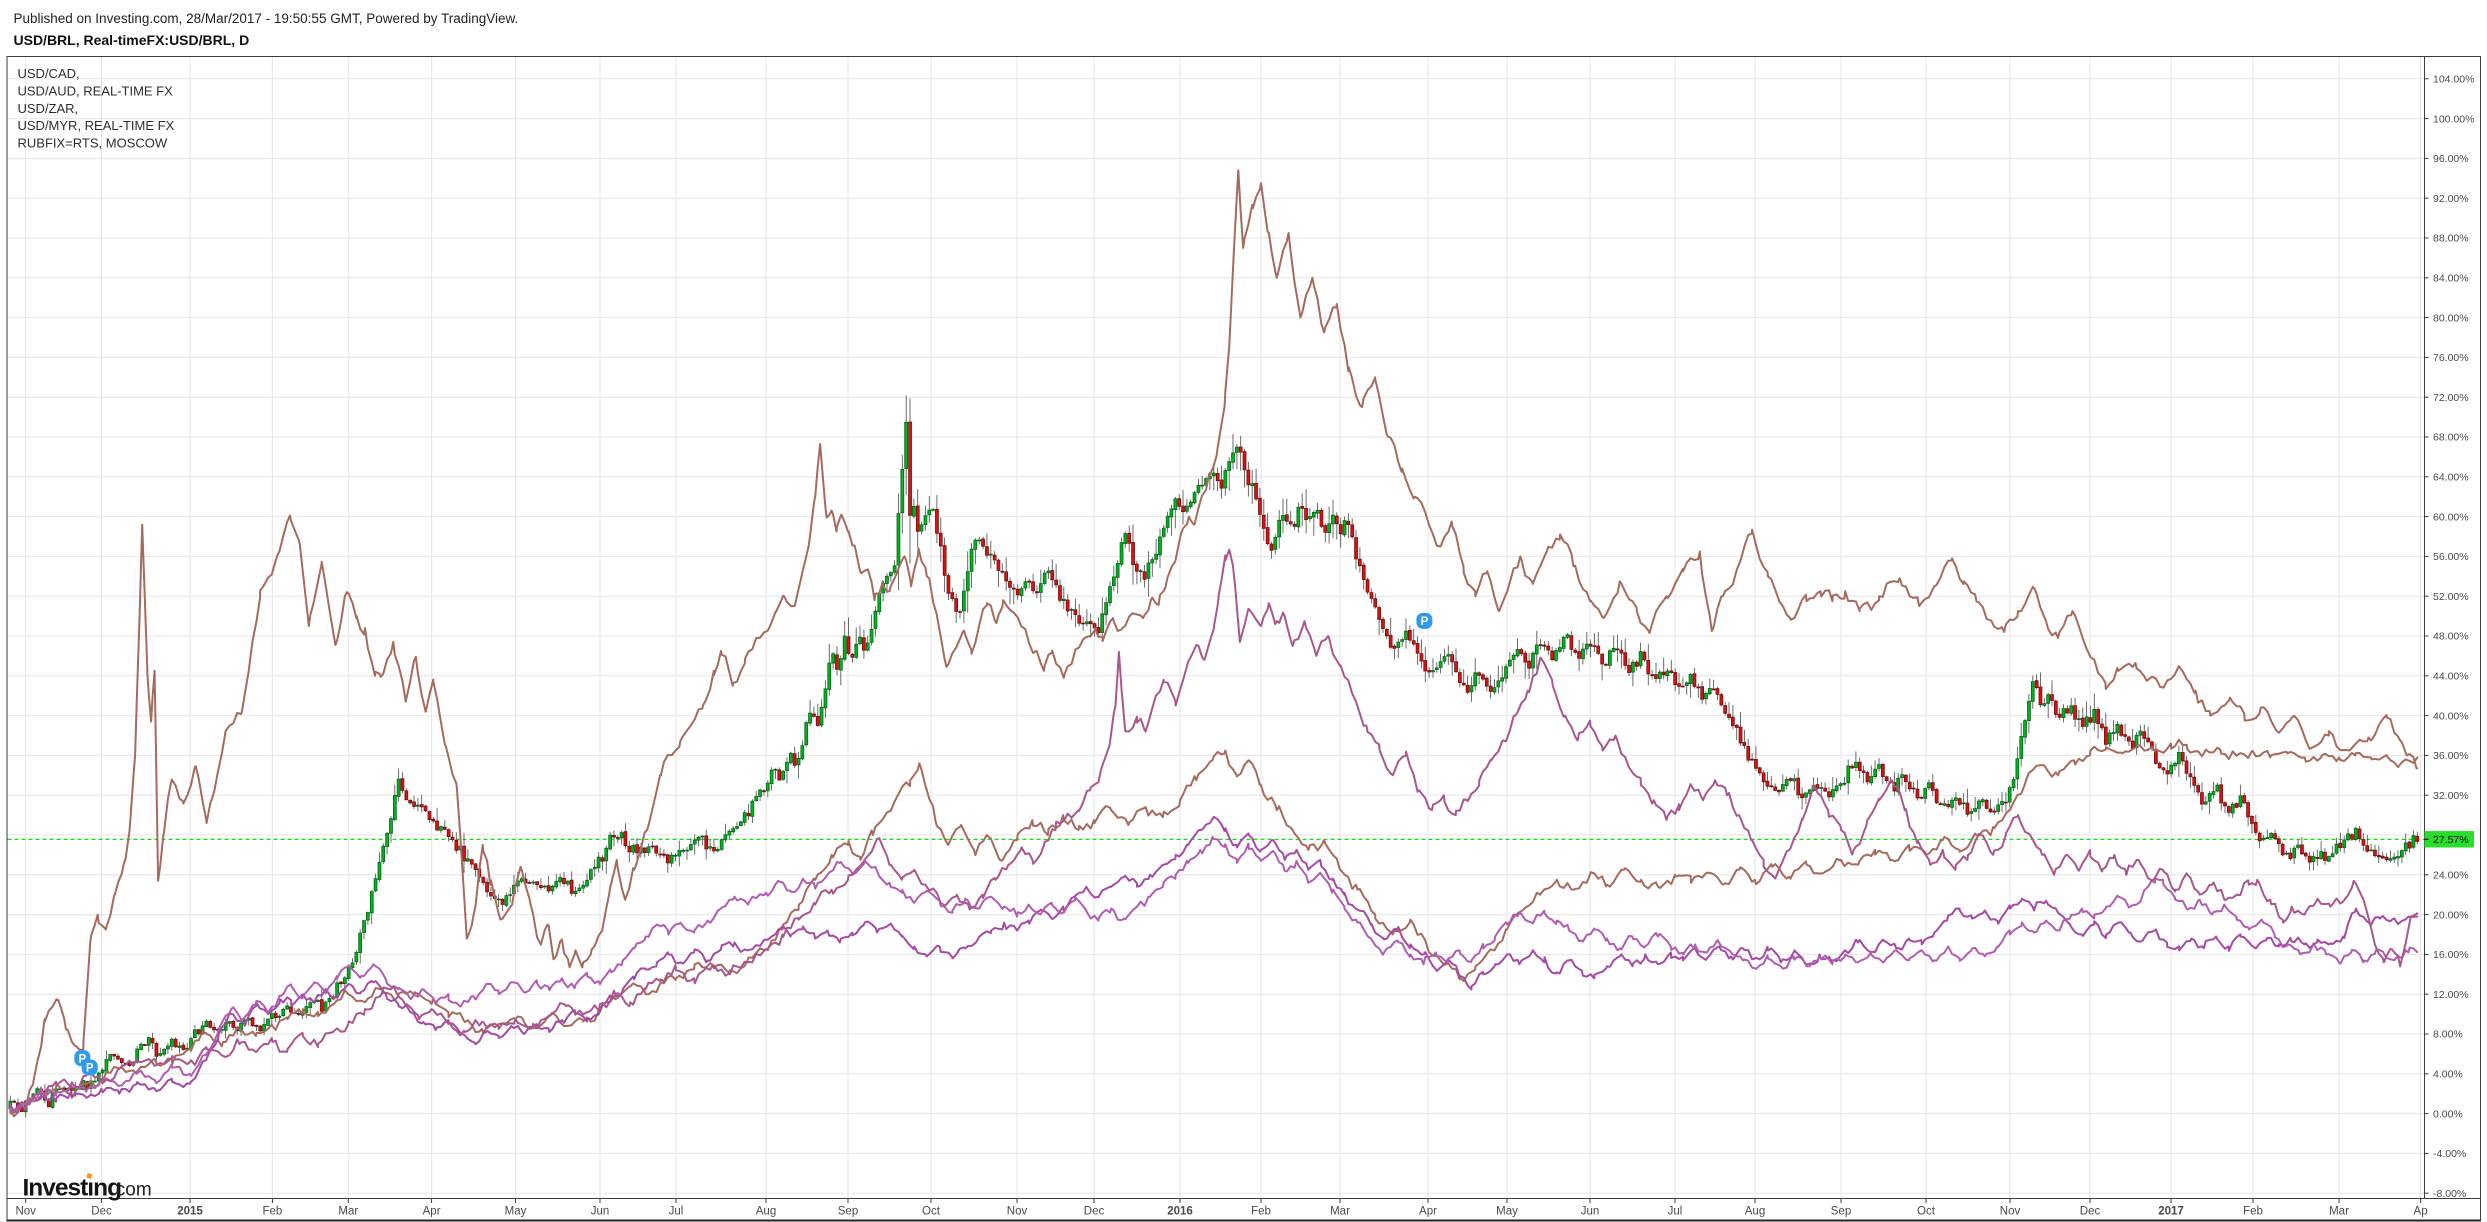  I want to click on svg-text: 40.00%, so click(2451, 716).